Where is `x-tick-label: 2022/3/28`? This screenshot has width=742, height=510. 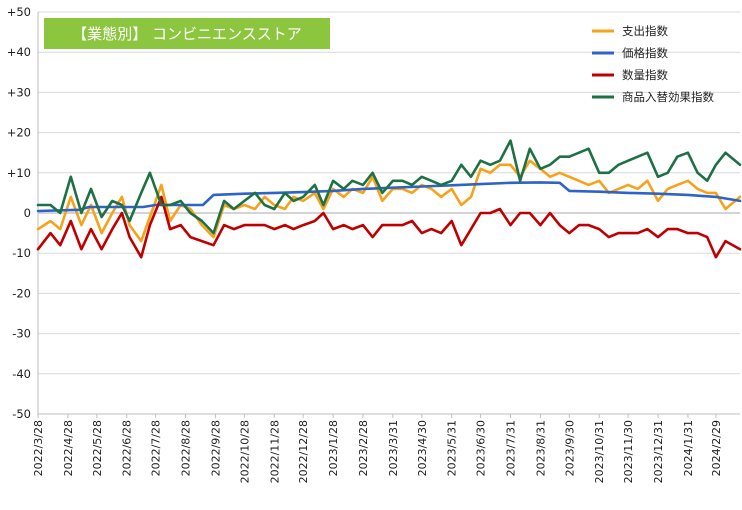 x-tick-label: 2022/3/28 is located at coordinates (38, 448).